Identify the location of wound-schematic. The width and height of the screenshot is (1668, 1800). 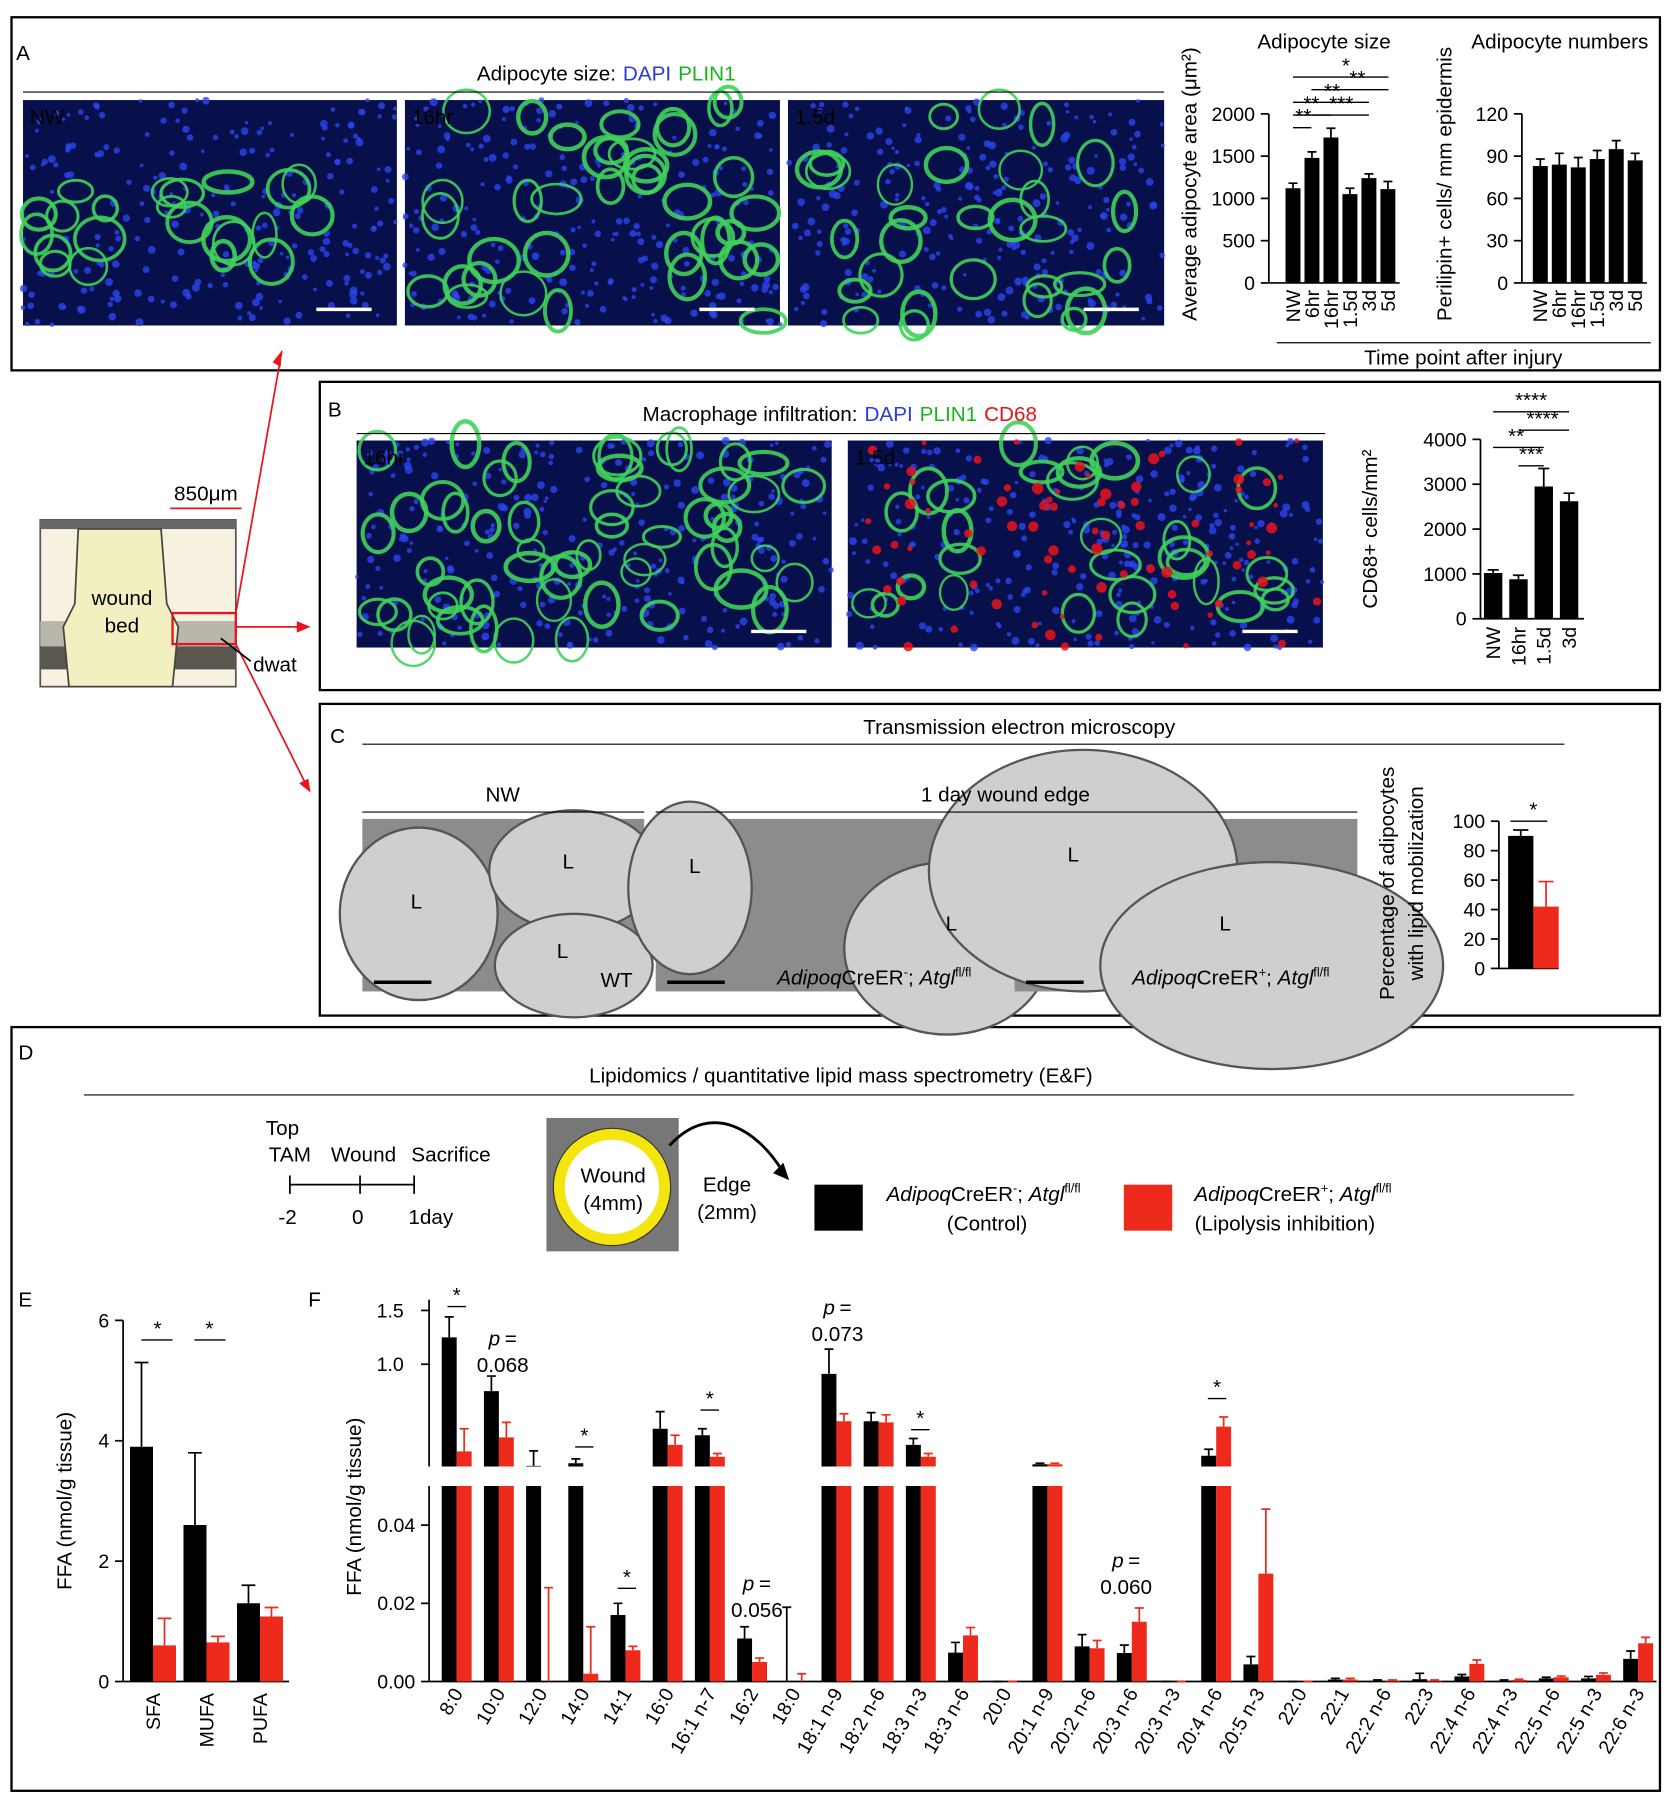
(175, 571).